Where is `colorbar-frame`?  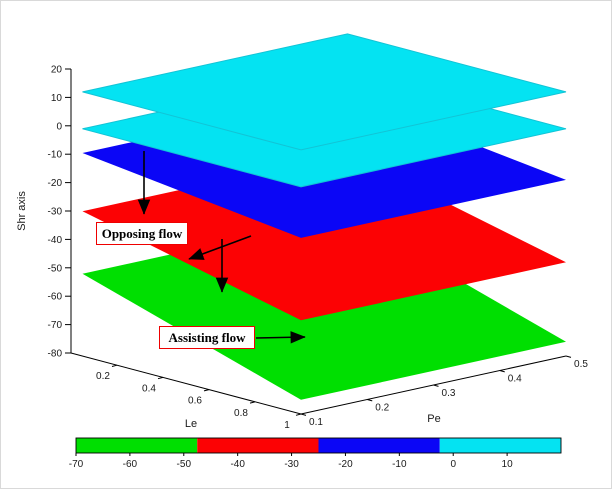 colorbar-frame is located at coordinates (318, 445).